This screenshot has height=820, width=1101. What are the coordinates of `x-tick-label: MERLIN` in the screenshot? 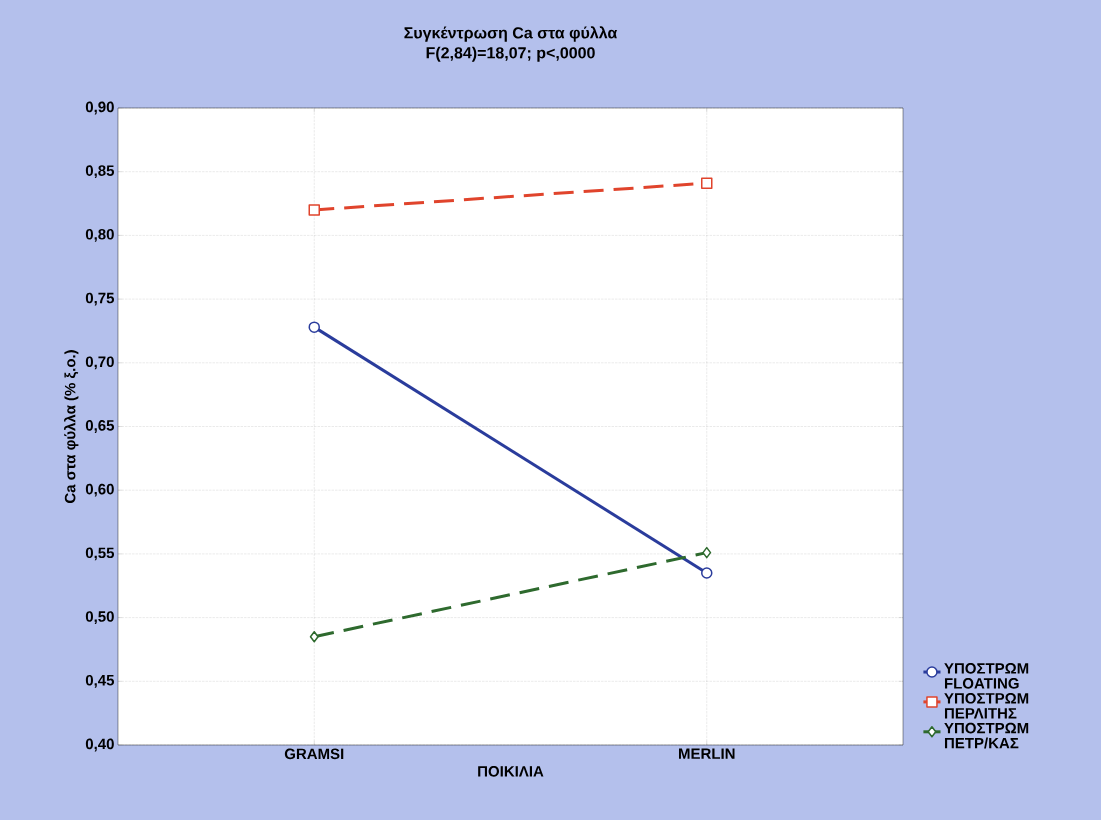 It's located at (707, 753).